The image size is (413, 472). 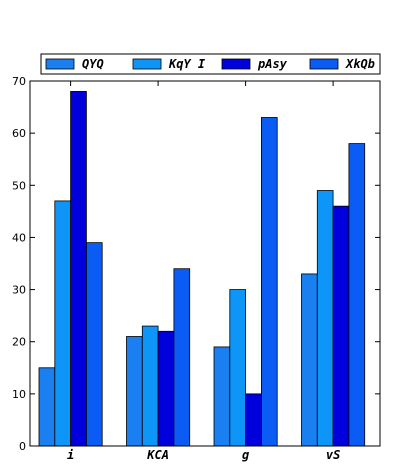 What do you see at coordinates (19, 290) in the screenshot?
I see `y-tick-label: 30` at bounding box center [19, 290].